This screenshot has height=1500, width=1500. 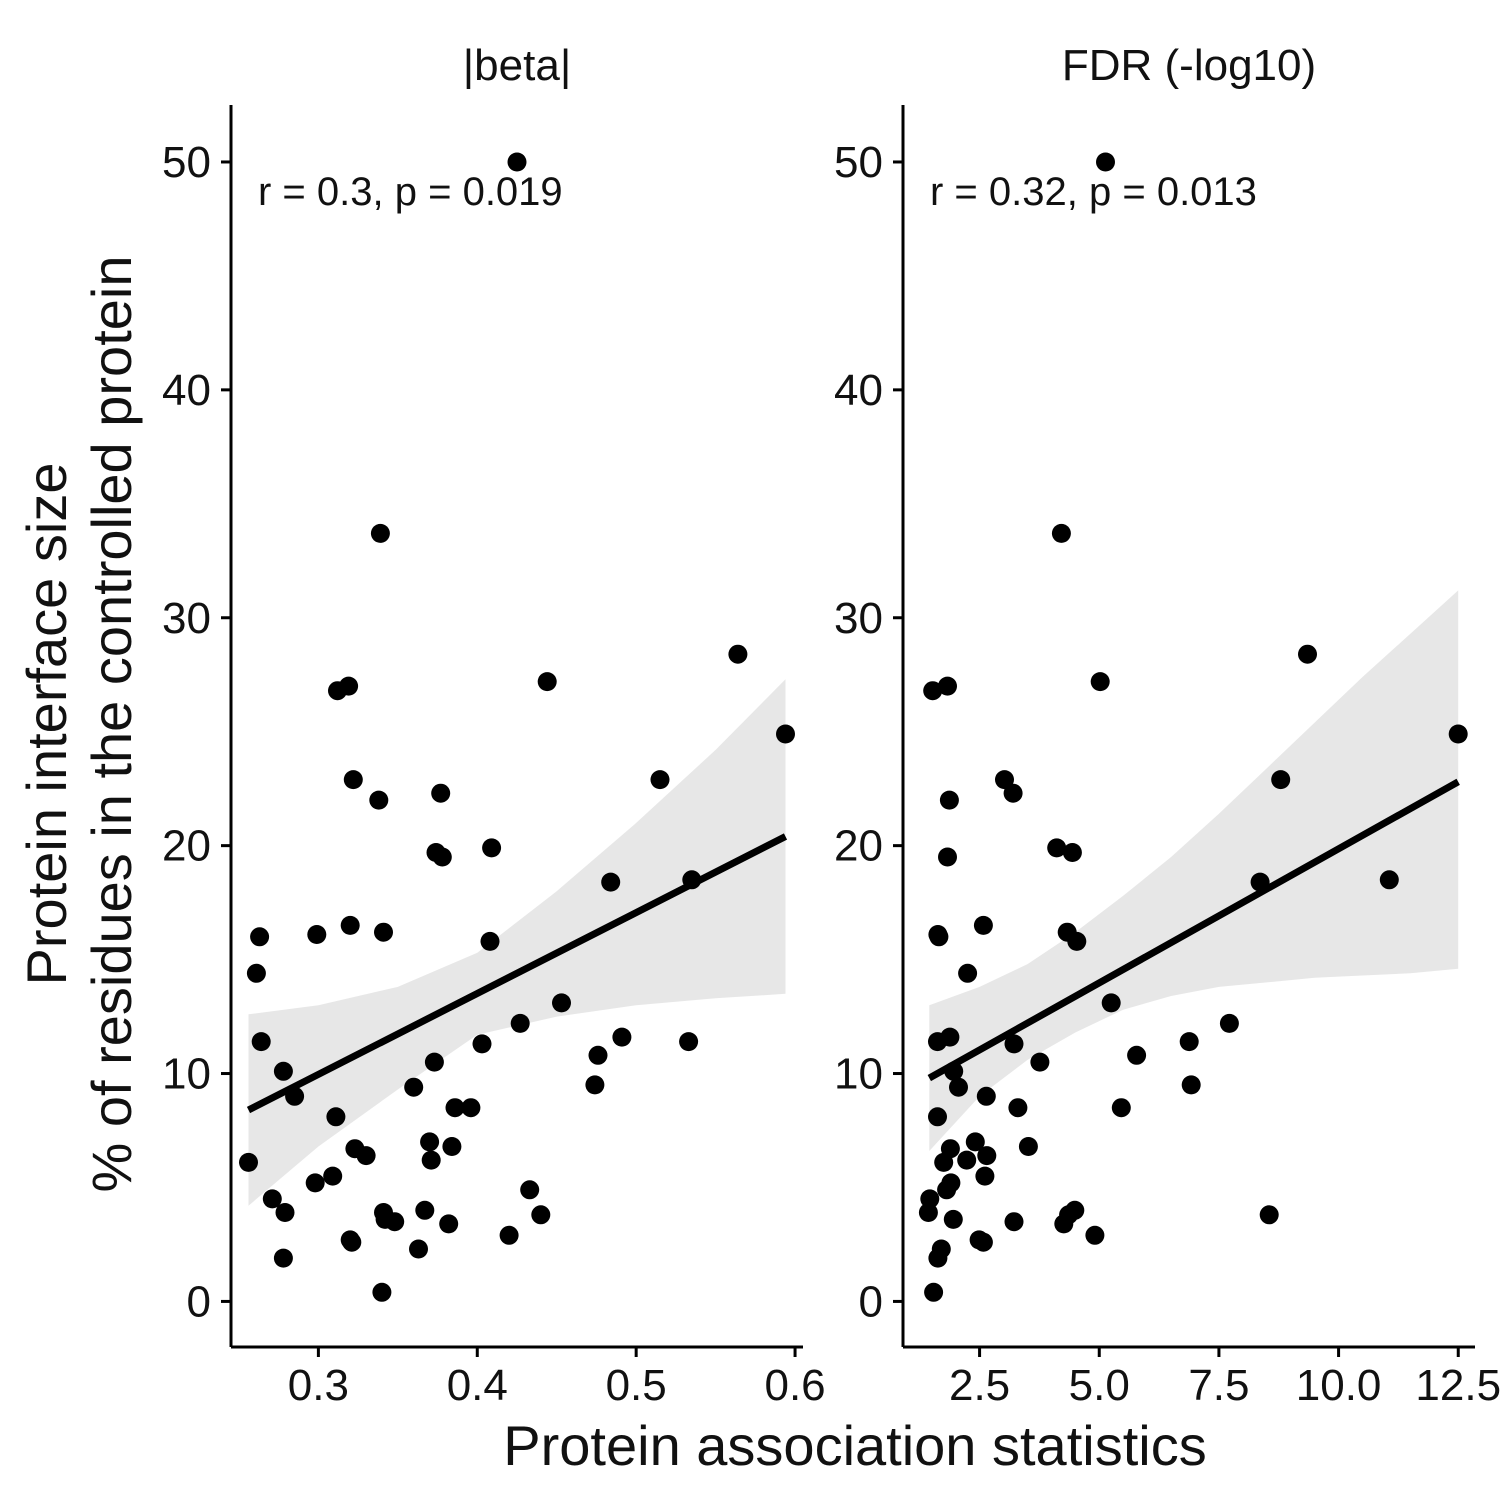 I want to click on x-tick-label: 0.6, so click(x=794, y=1385).